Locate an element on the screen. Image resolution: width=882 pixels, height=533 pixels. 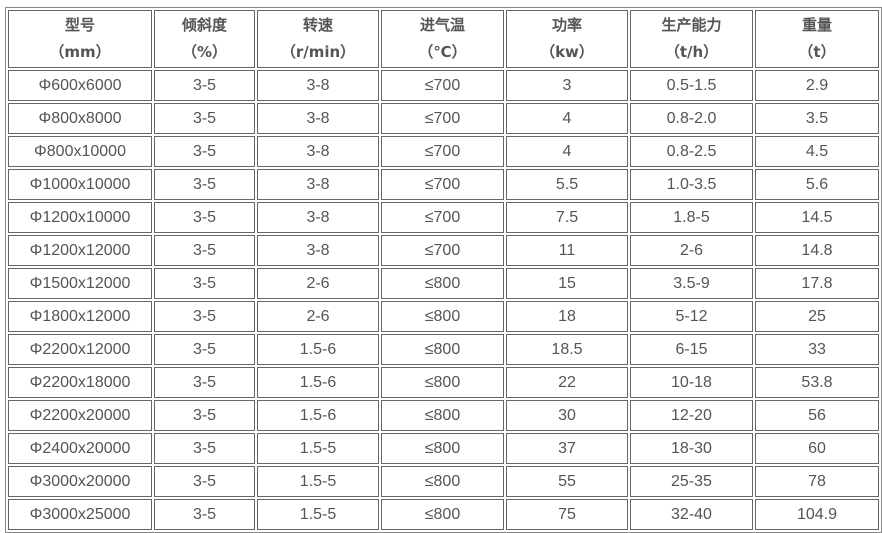
table-cell: Φ2200x20000 is located at coordinates (80, 415).